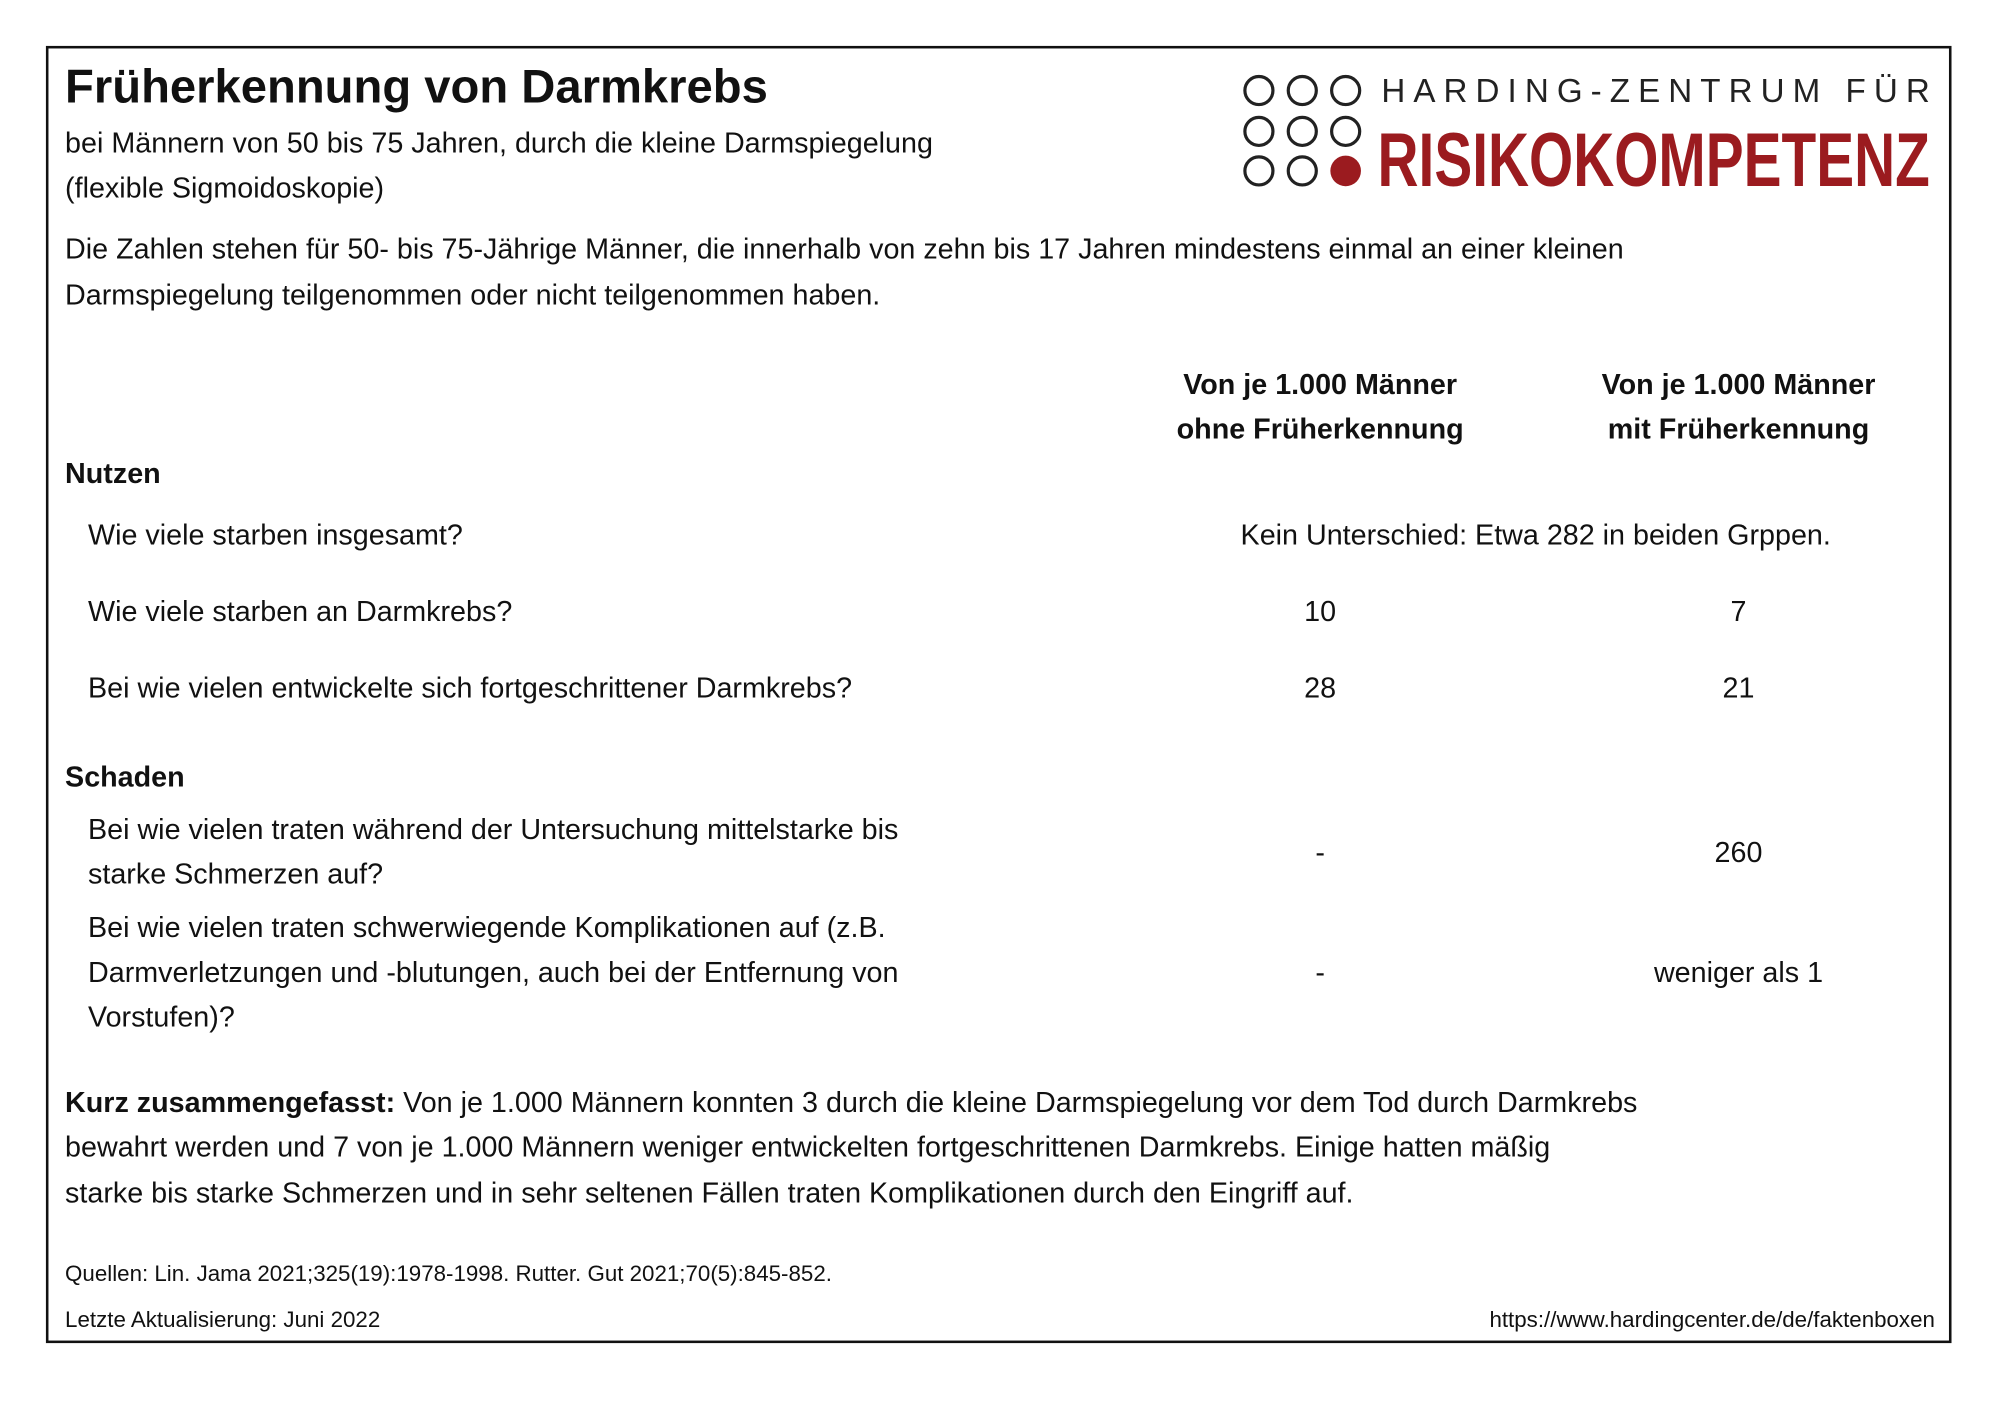  What do you see at coordinates (1738, 852) in the screenshot?
I see `value-with: 260` at bounding box center [1738, 852].